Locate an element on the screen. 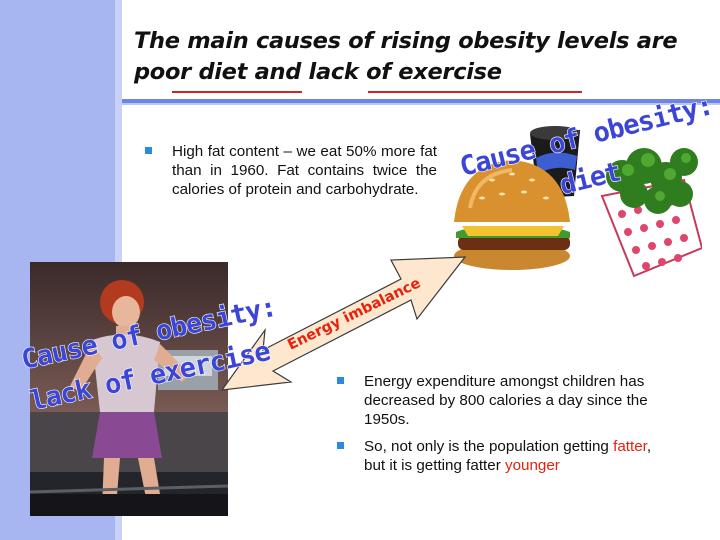  emphasis-fatter: fatter is located at coordinates (630, 446).